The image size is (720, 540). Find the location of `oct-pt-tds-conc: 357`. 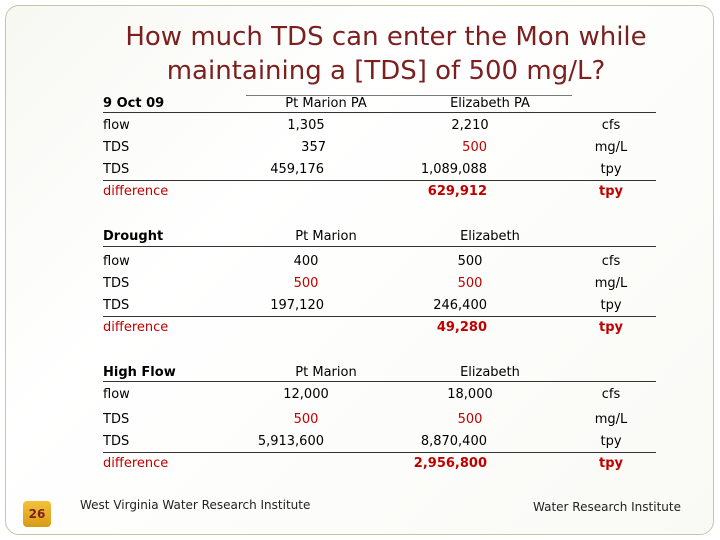

oct-pt-tds-conc: 357 is located at coordinates (313, 147).